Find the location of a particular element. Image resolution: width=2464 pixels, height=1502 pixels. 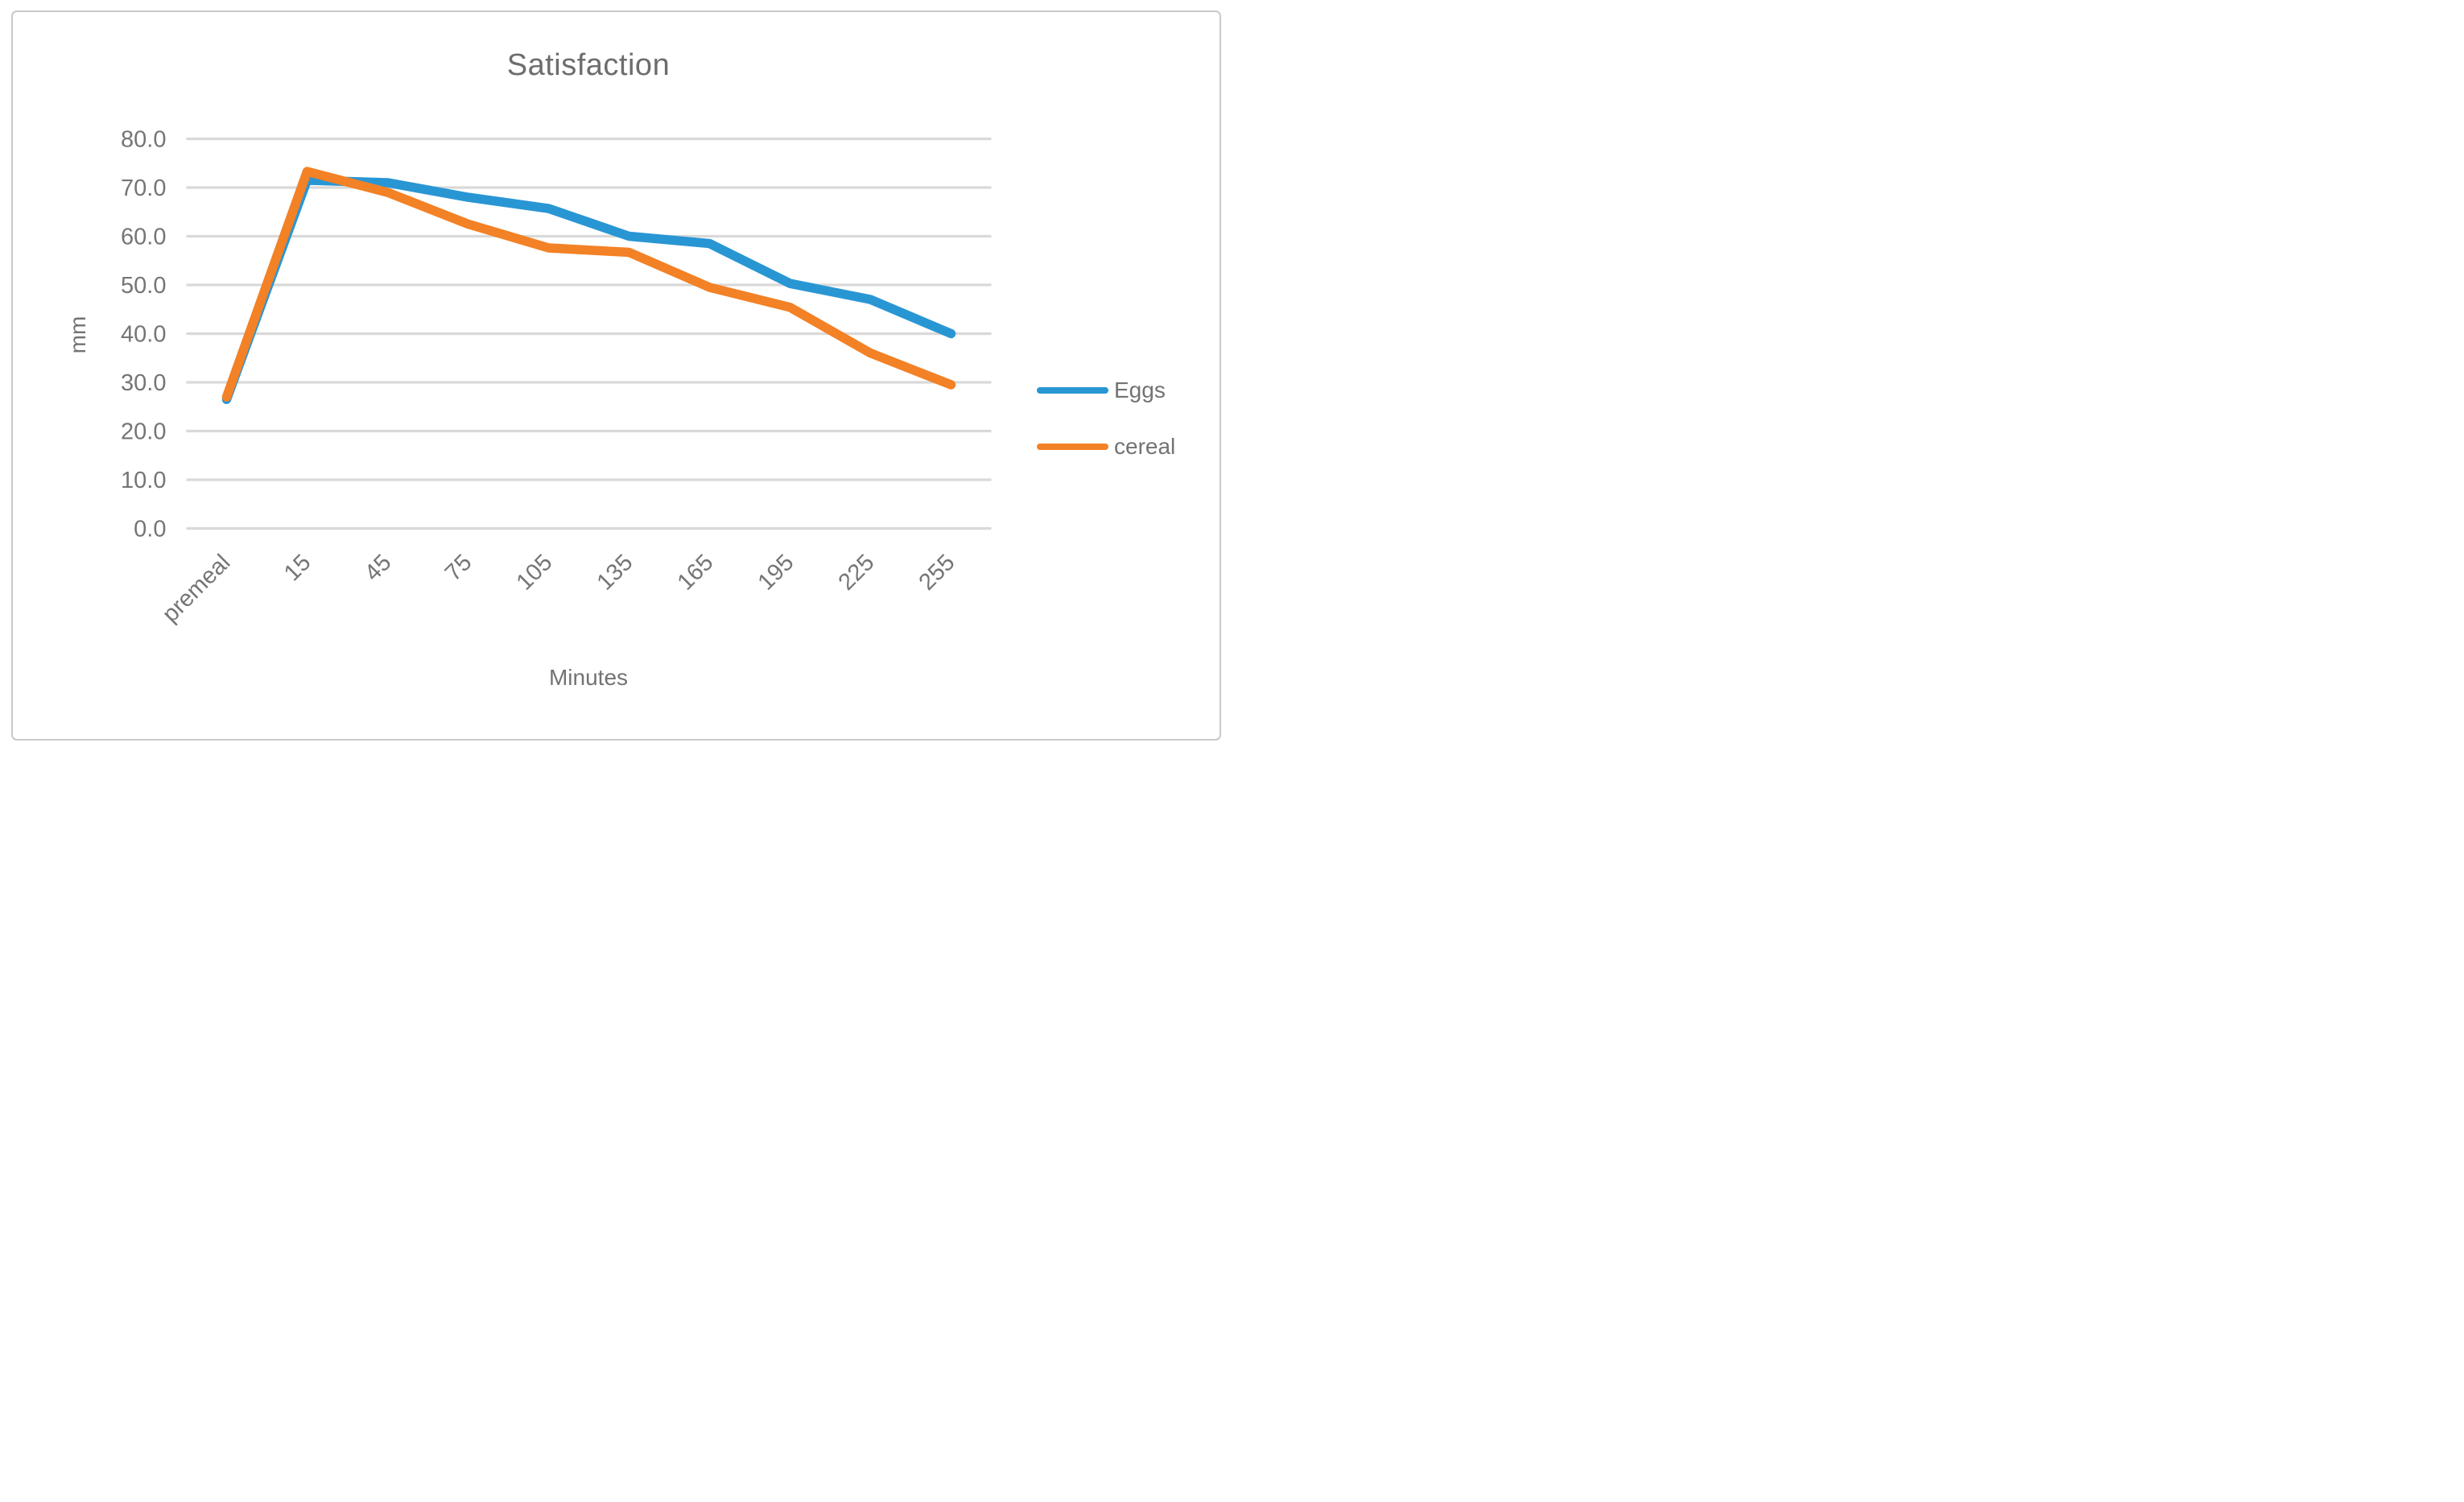

y-tick-label: 60.0 is located at coordinates (144, 237).